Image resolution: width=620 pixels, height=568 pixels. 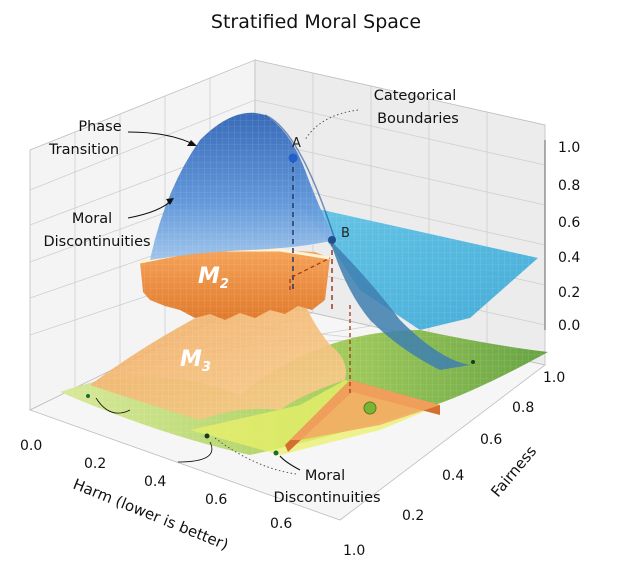 I want to click on cyan-plane-mesh, so click(x=419, y=267).